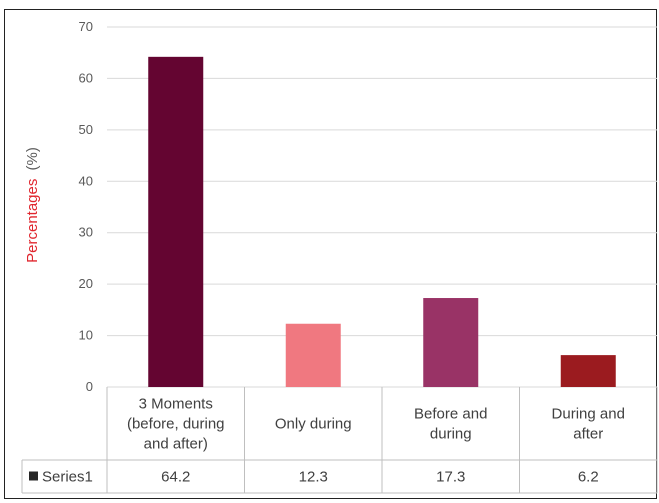  What do you see at coordinates (89, 386) in the screenshot?
I see `y-tick-label: 0` at bounding box center [89, 386].